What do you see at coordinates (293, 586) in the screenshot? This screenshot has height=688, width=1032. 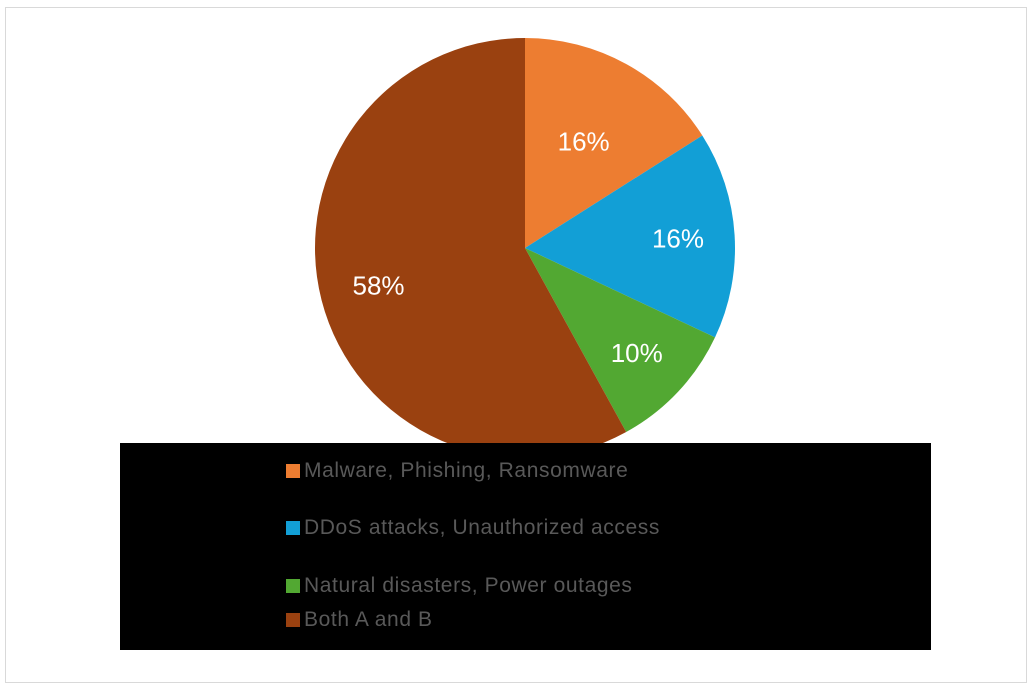 I see `legend-swatch-natural-disasters` at bounding box center [293, 586].